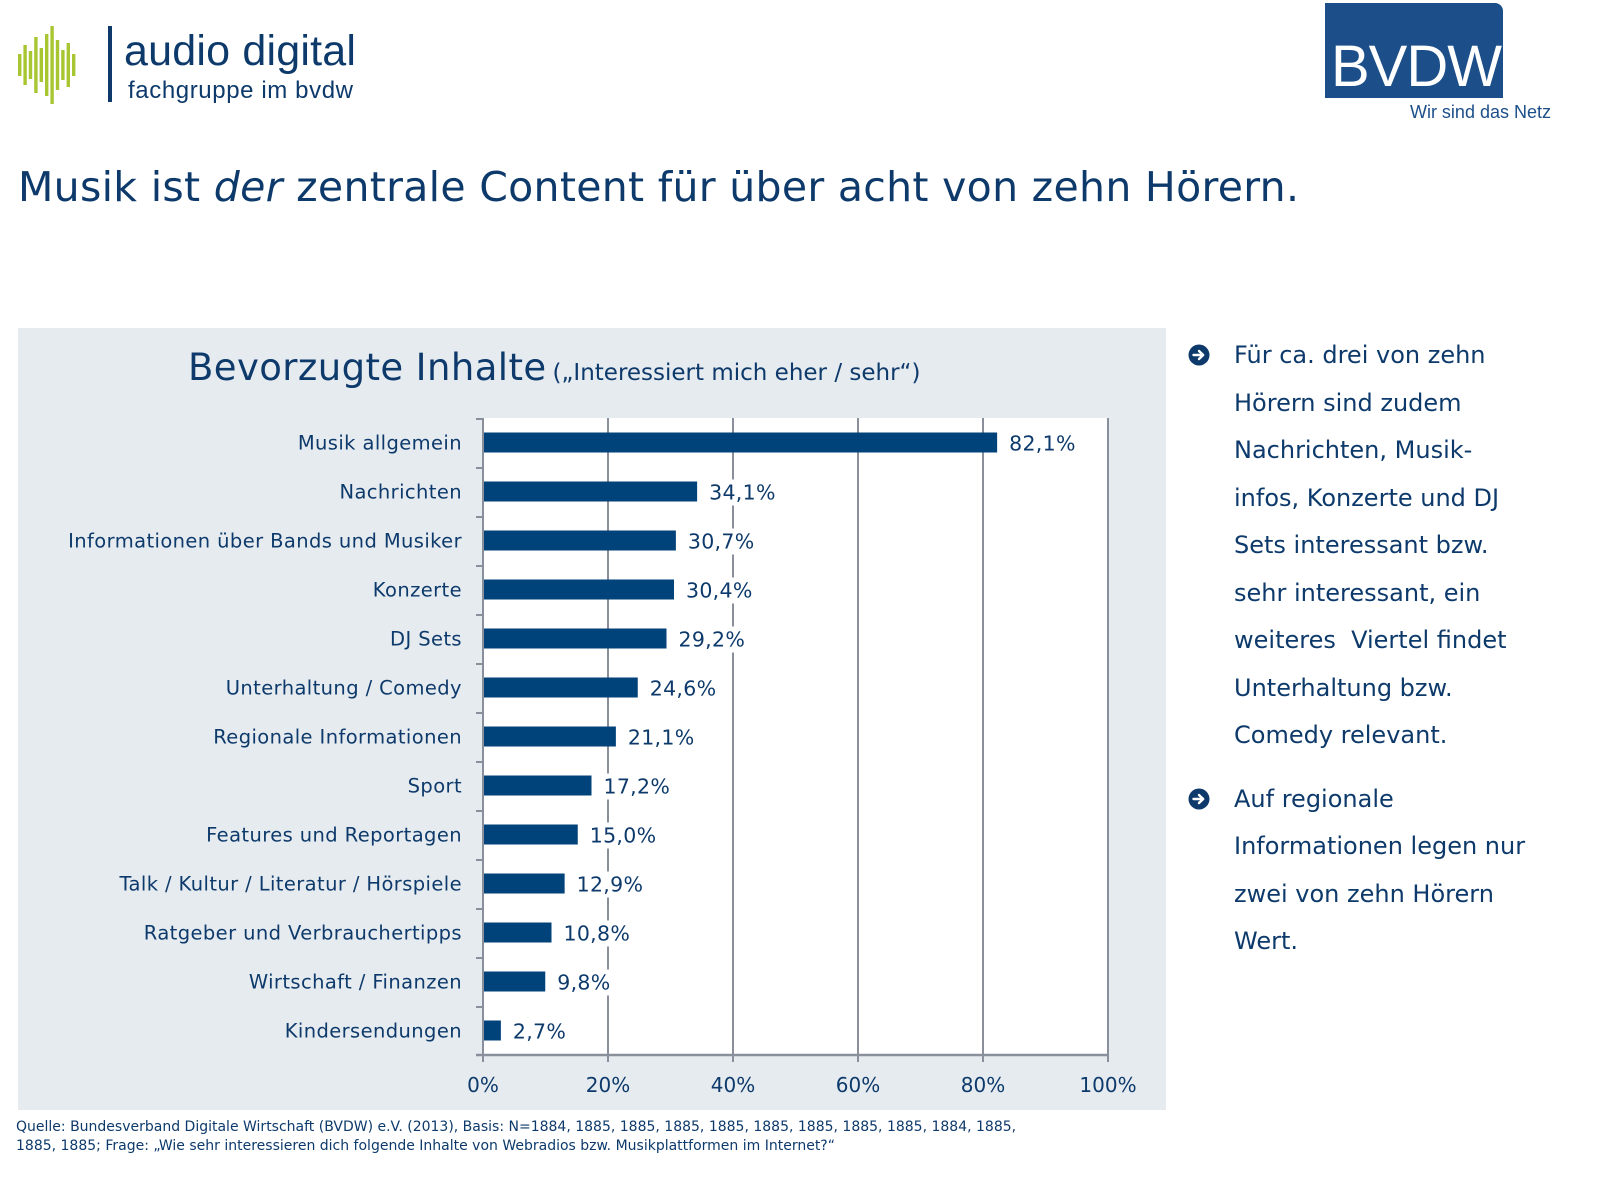  What do you see at coordinates (265, 541) in the screenshot?
I see `category-label: Informationen über Bands und Musiker` at bounding box center [265, 541].